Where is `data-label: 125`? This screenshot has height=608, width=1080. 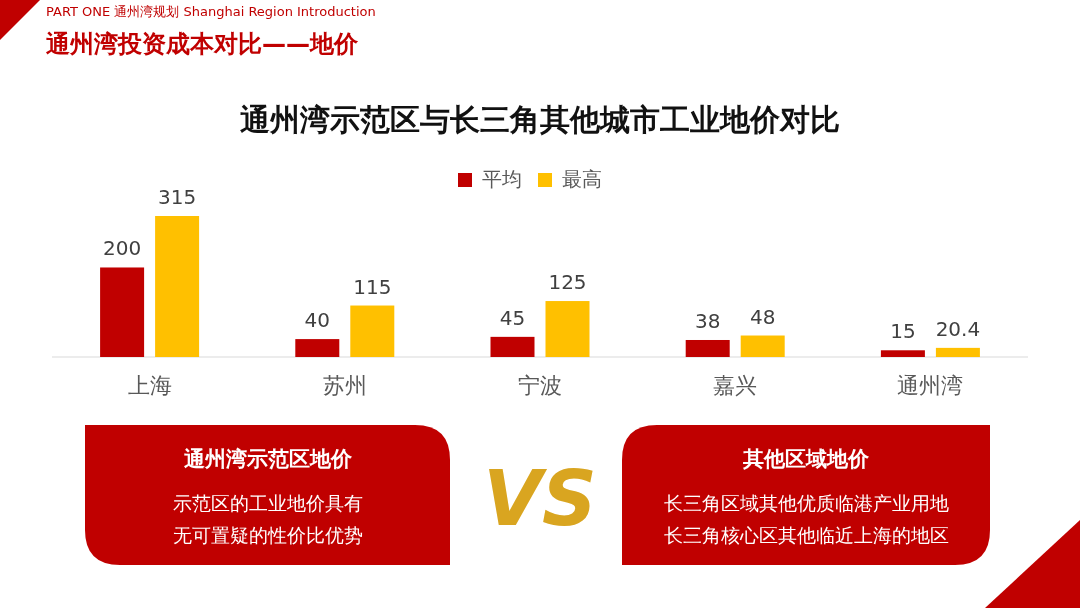
data-label: 125 is located at coordinates (567, 282).